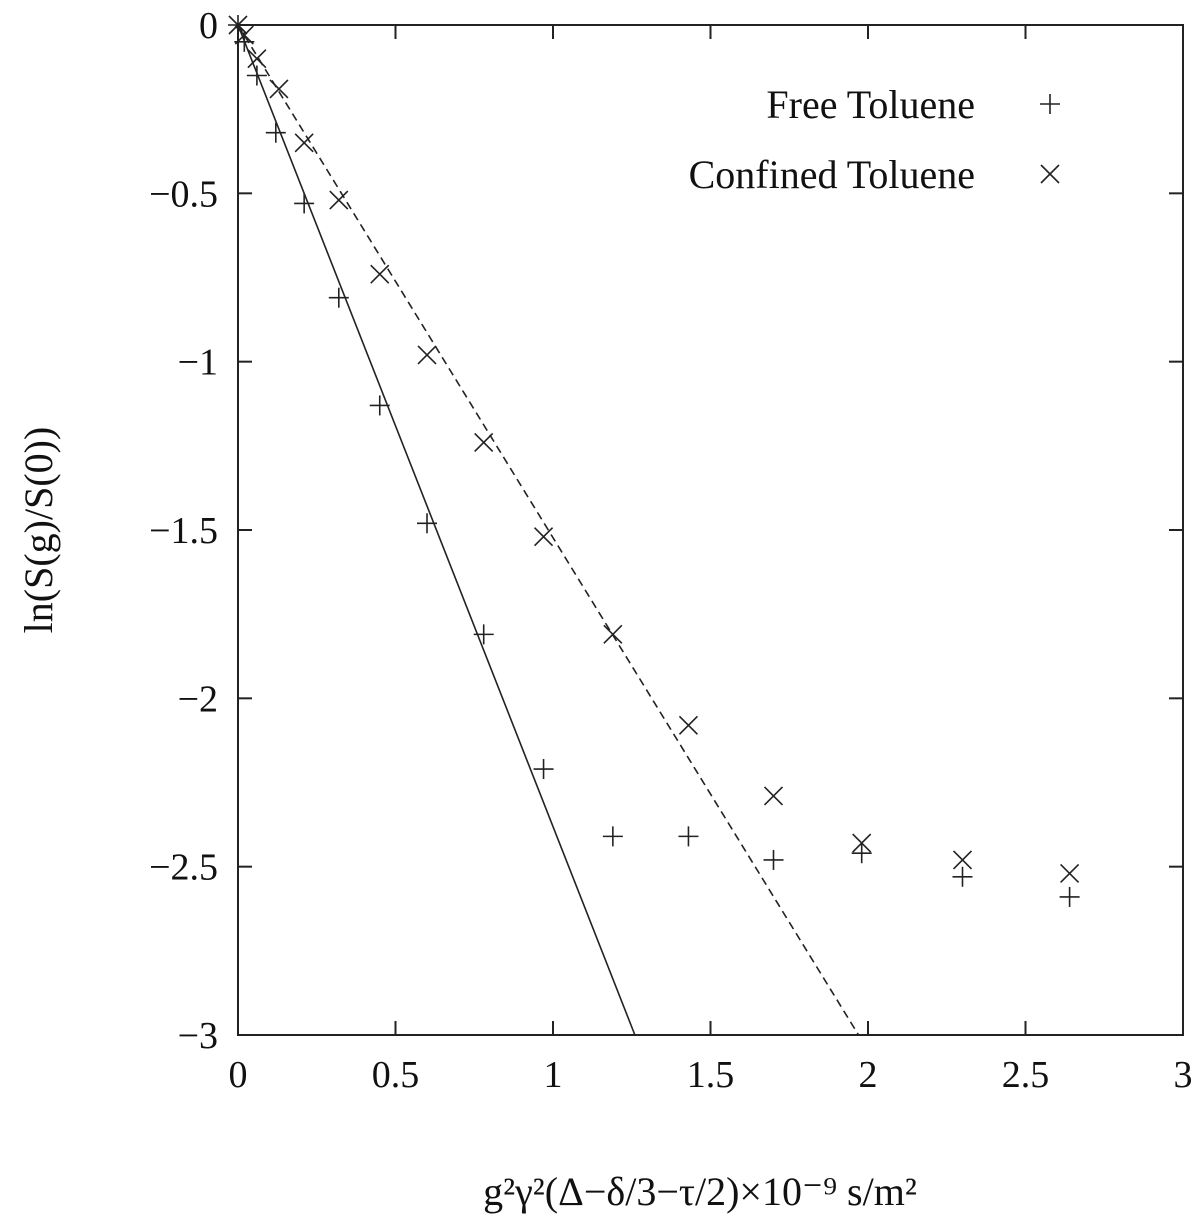  Describe the element at coordinates (238, 1075) in the screenshot. I see `x-tick-label: 0` at that location.